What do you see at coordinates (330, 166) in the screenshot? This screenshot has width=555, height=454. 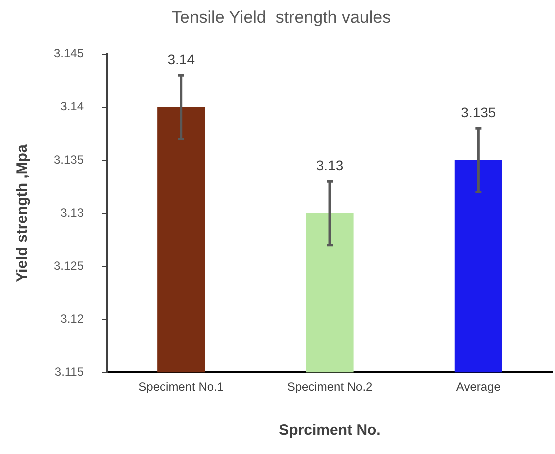 I see `data-label: 3.13` at bounding box center [330, 166].